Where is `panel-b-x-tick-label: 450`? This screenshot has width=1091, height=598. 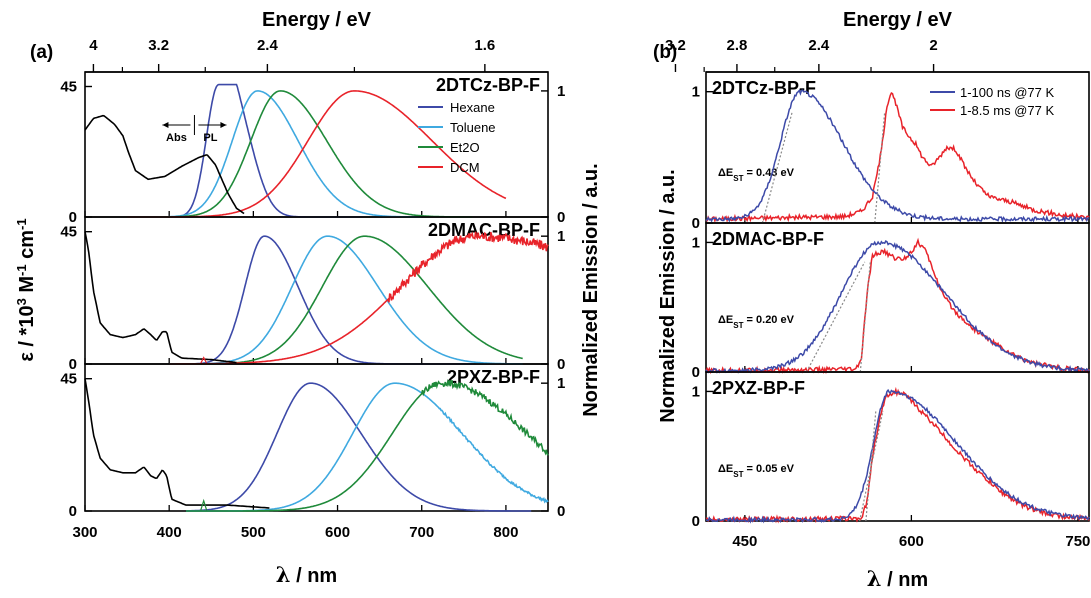 panel-b-x-tick-label: 450 is located at coordinates (744, 541).